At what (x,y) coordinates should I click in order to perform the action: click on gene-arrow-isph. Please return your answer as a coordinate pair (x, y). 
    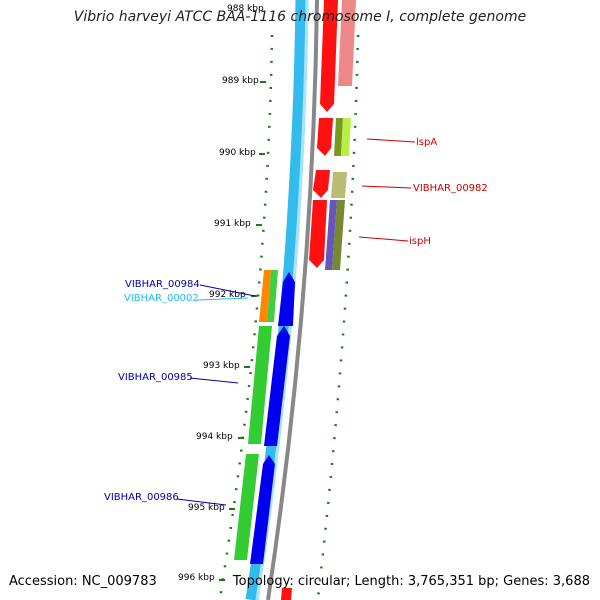
    Looking at the image, I should click on (318, 234).